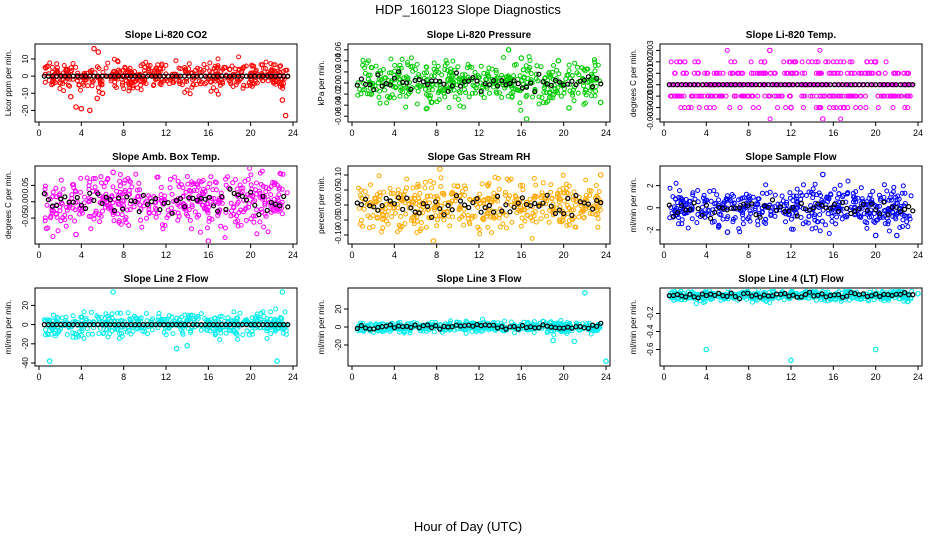 Image resolution: width=936 pixels, height=540 pixels. I want to click on y-tick-label: -0.10, so click(338, 234).